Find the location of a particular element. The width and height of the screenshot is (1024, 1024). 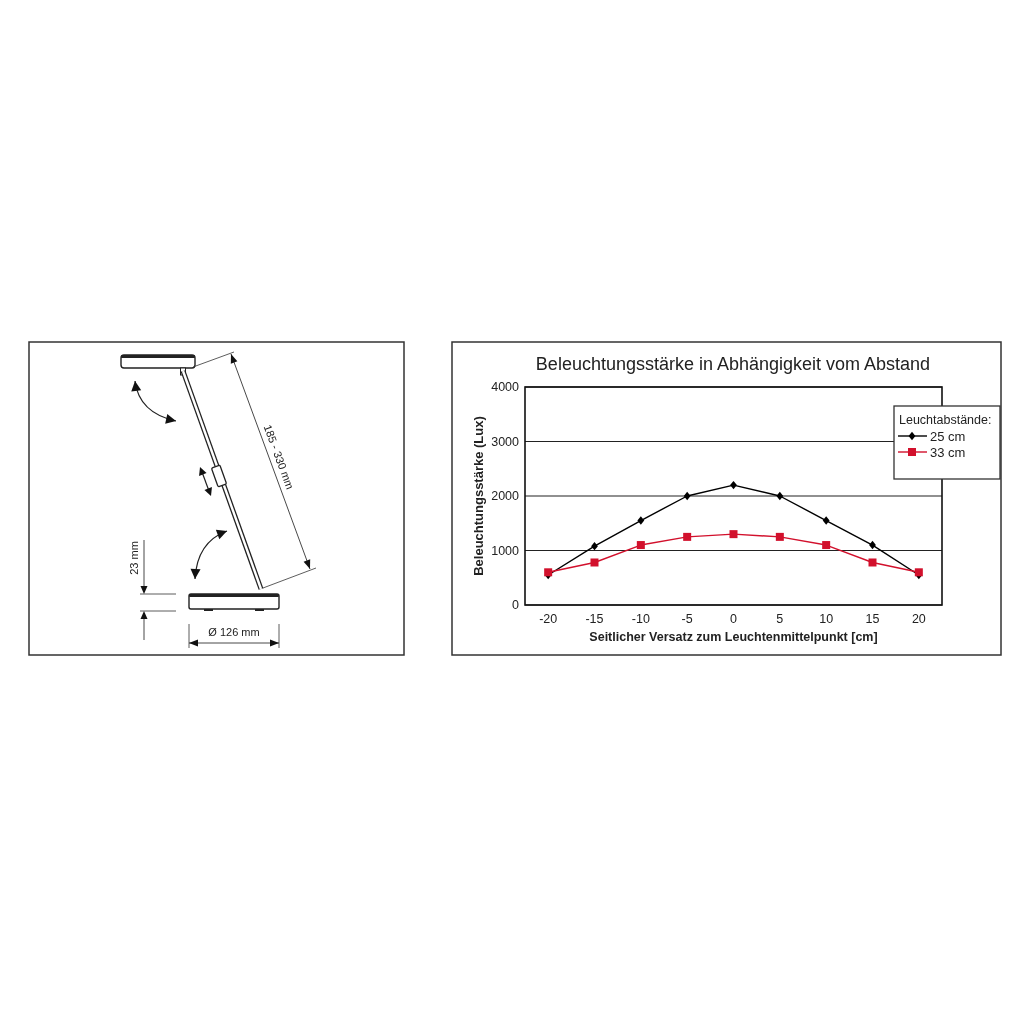

x-tick-label: -15 is located at coordinates (594, 619).